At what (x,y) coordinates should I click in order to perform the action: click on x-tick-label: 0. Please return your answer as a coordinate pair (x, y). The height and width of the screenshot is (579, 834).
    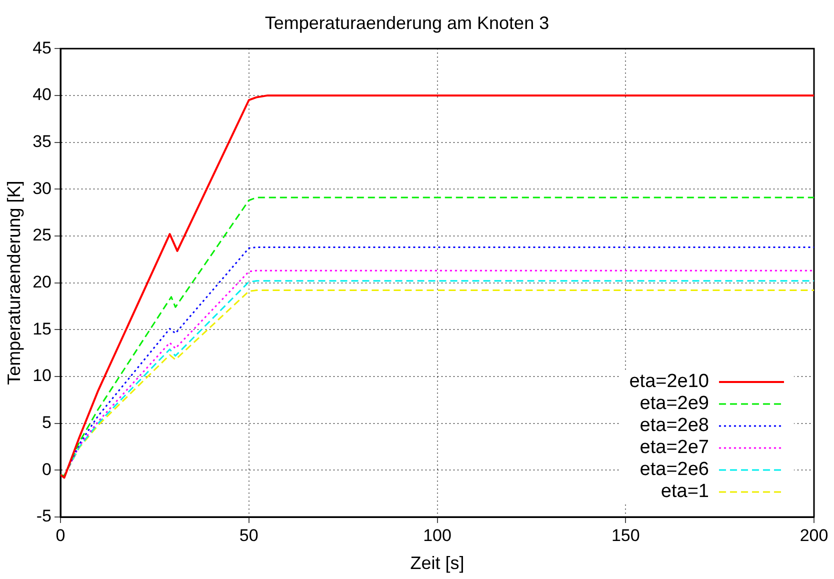
    Looking at the image, I should click on (61, 535).